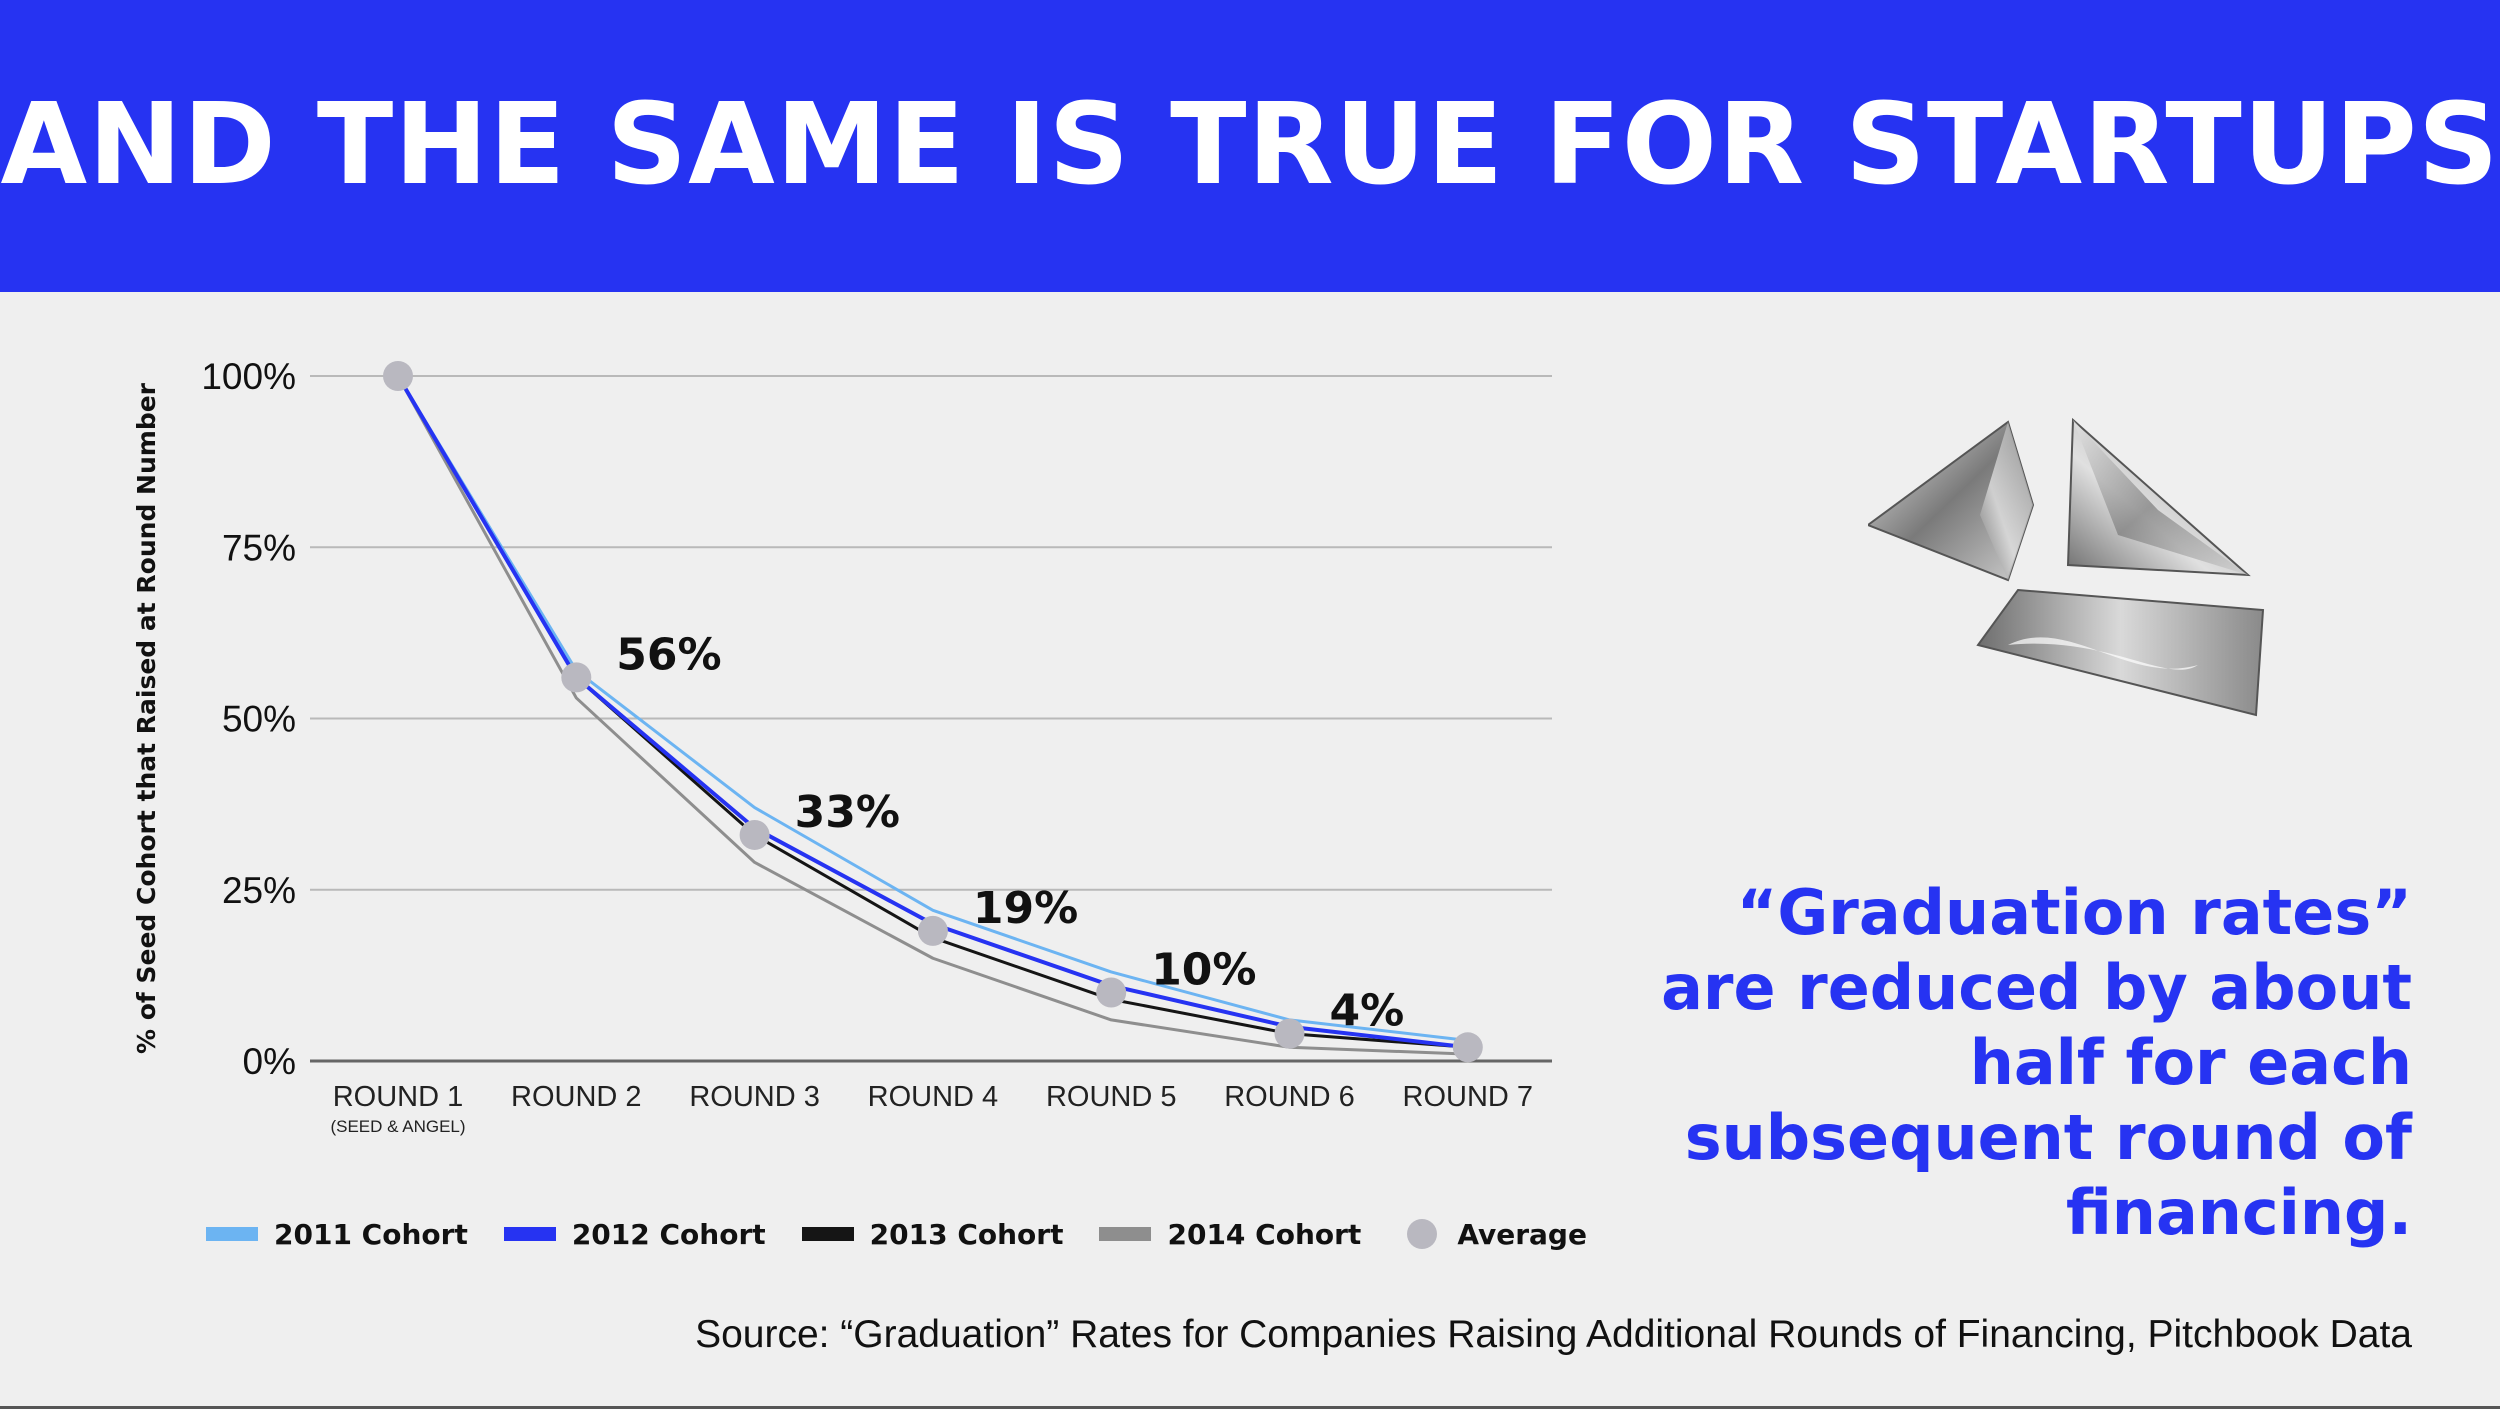  I want to click on shape-bottom-curve, so click(2103, 653).